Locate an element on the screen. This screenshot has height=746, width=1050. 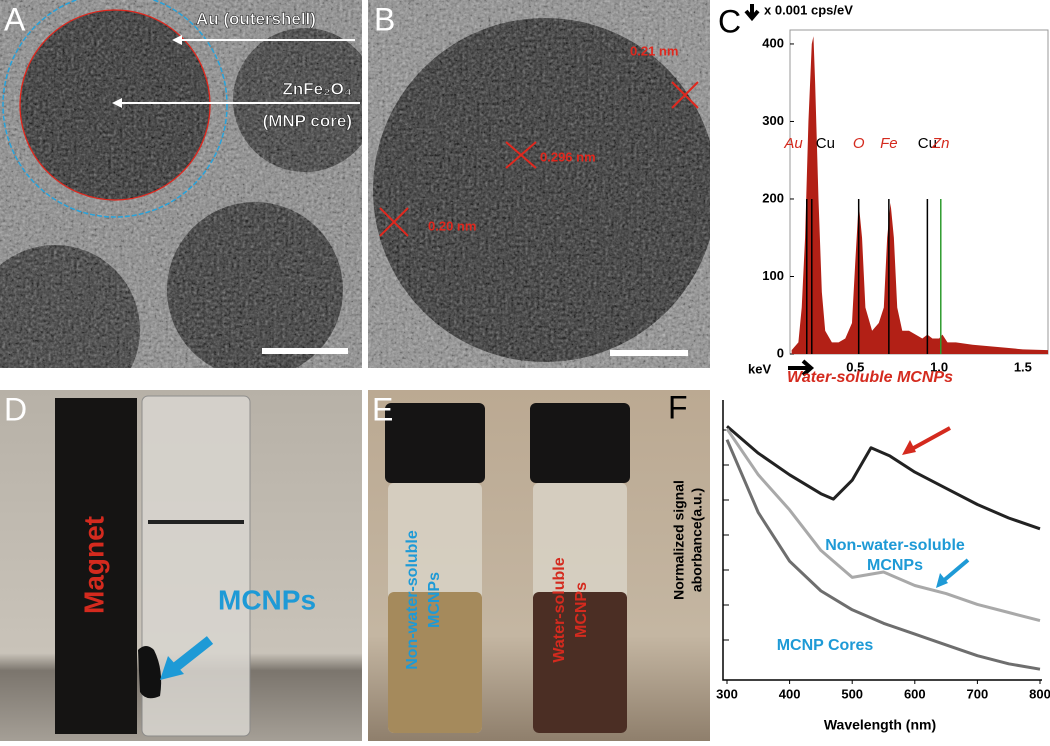
series-label: Non-water-soluble MCNPs is located at coordinates (895, 555).